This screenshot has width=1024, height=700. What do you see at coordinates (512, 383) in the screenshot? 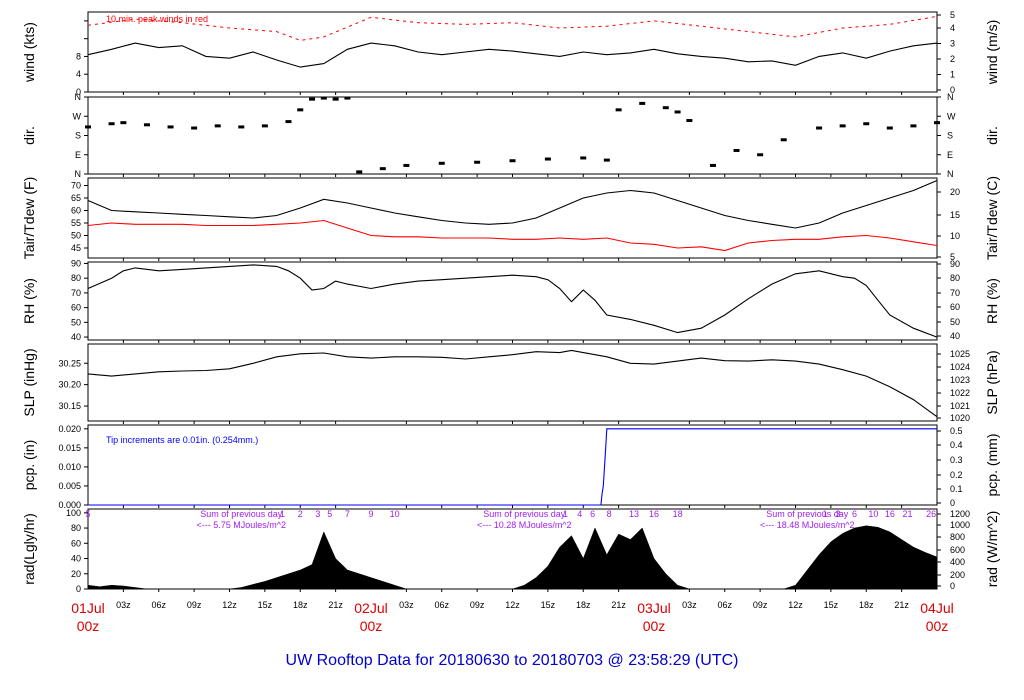
I see `series-line-slp` at bounding box center [512, 383].